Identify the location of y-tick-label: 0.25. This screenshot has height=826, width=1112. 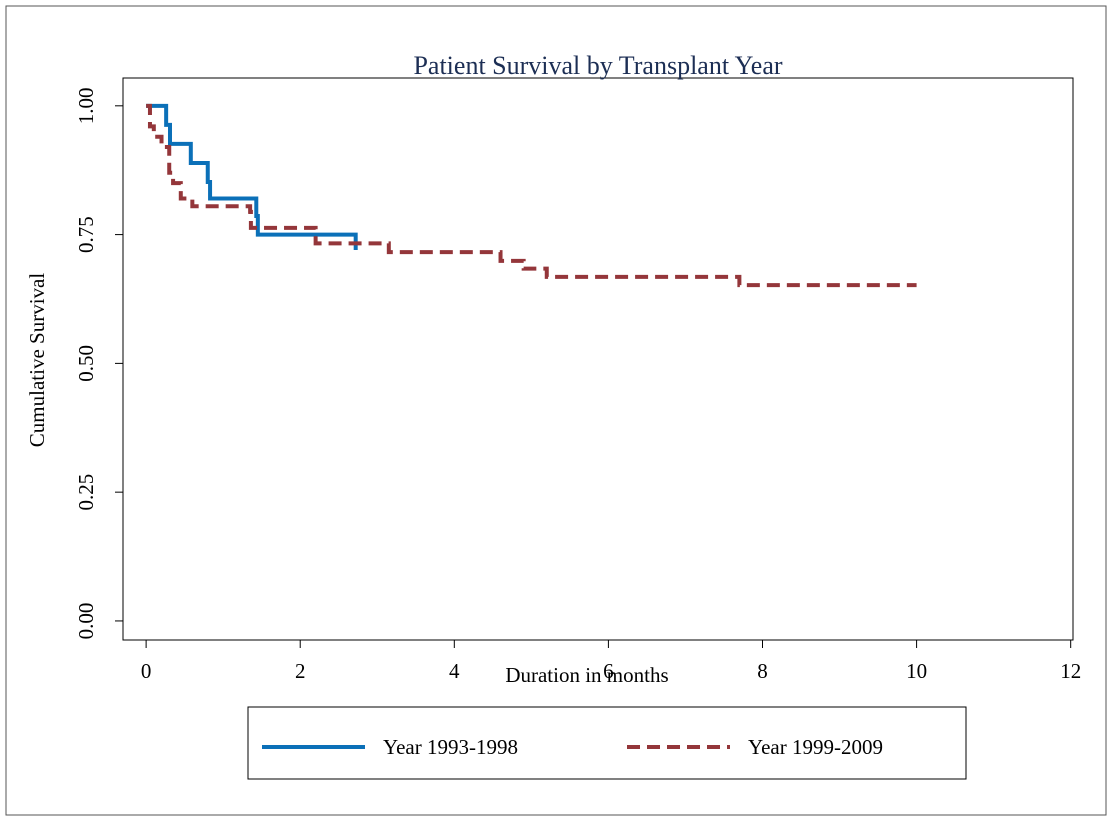
(86, 492).